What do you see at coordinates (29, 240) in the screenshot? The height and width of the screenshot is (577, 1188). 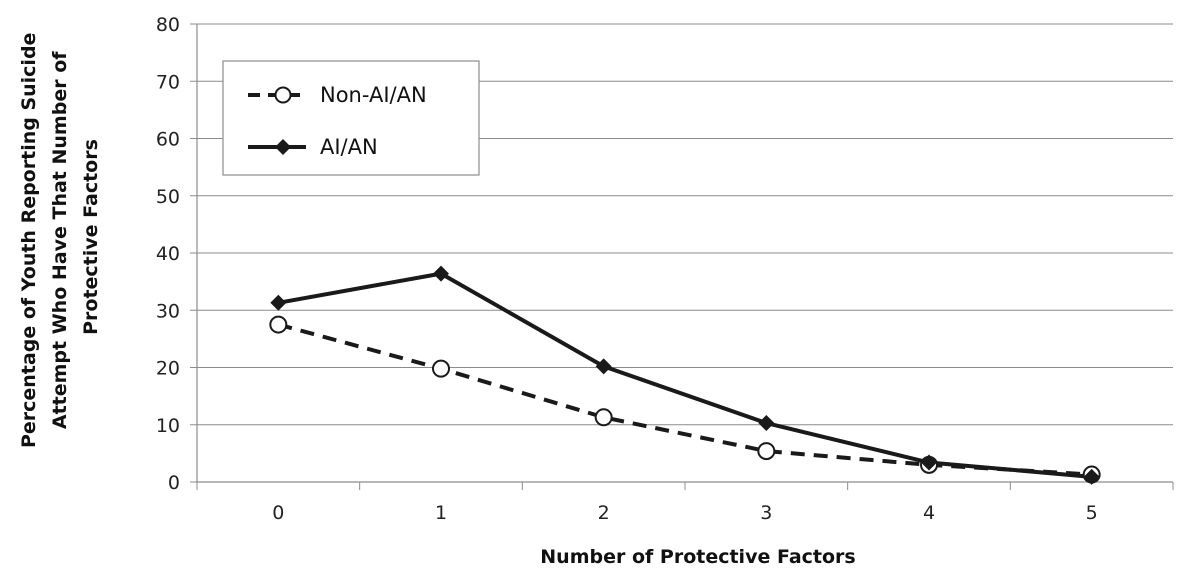 I see `y-axis-title-line-1: Percentage of Youth Reporting Suicide` at bounding box center [29, 240].